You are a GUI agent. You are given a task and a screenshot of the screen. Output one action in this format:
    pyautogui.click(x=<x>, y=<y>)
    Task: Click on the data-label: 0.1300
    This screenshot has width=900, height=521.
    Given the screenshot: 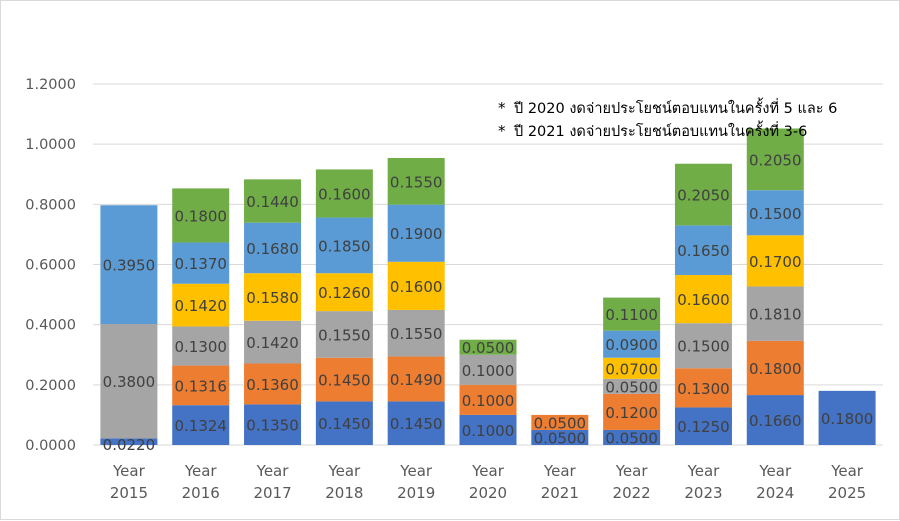 What is the action you would take?
    pyautogui.click(x=200, y=347)
    